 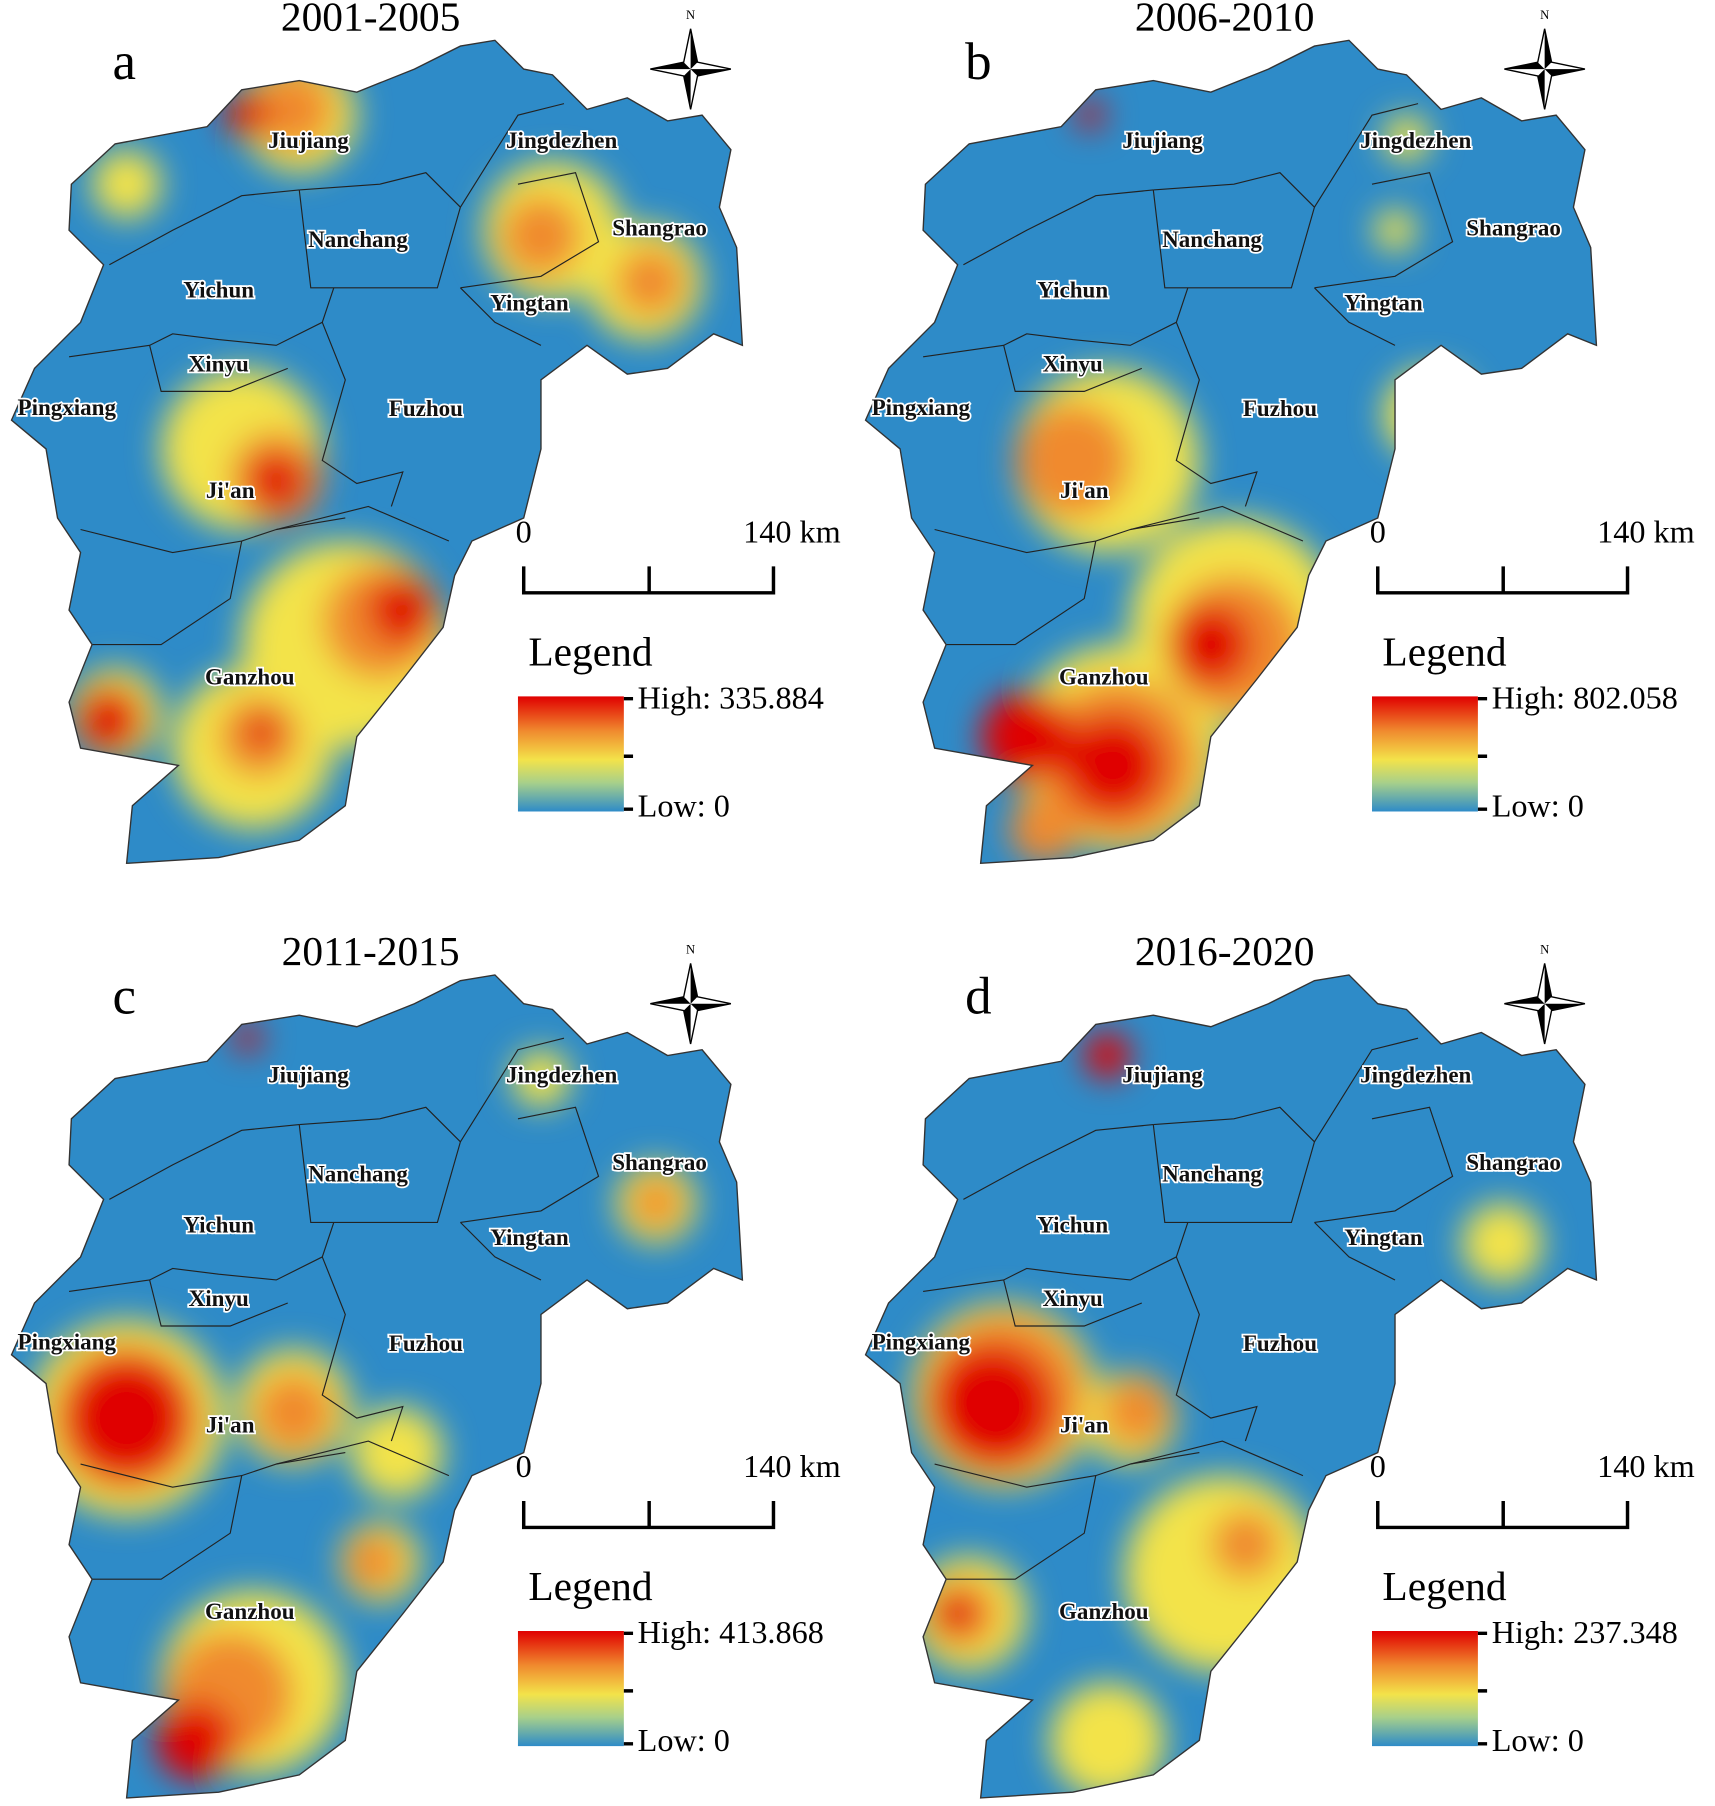 I want to click on city-label: Yingtan, so click(x=1383, y=302).